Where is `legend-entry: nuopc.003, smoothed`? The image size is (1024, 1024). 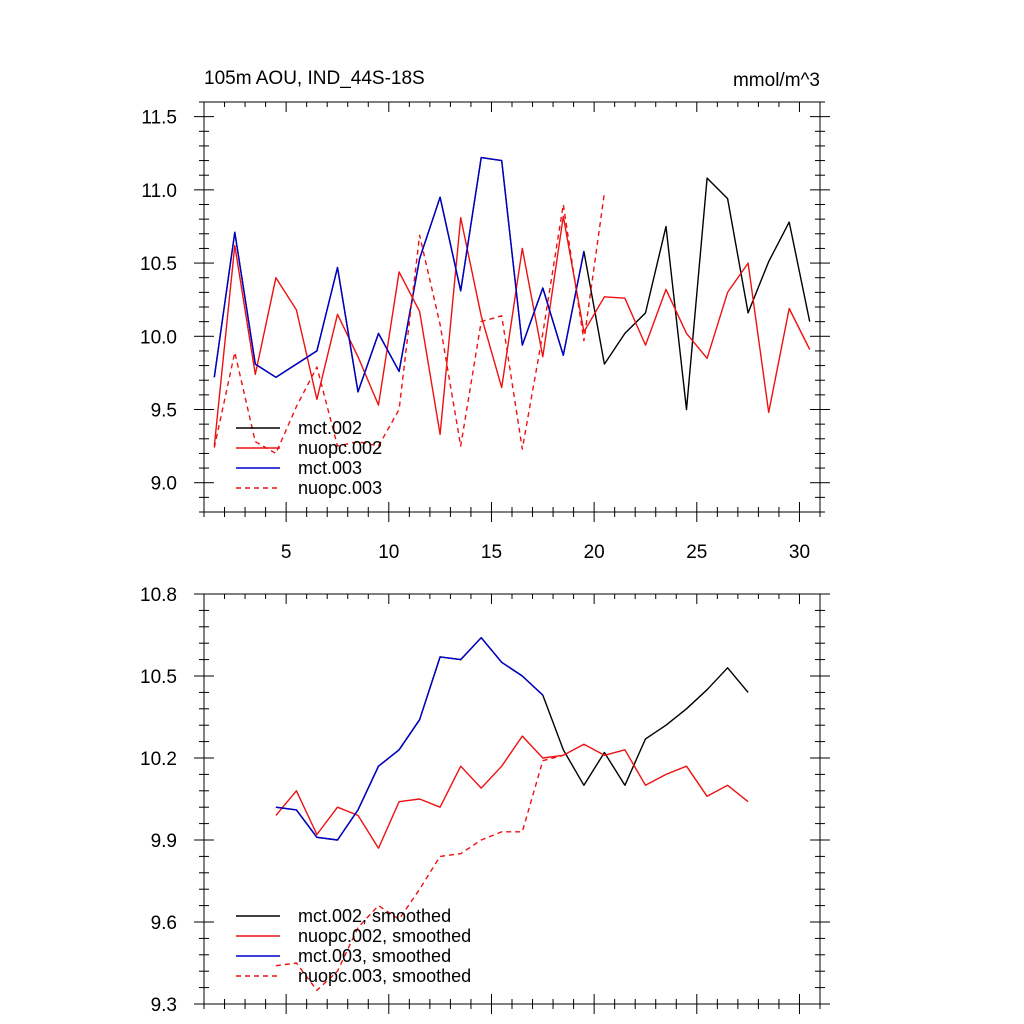 legend-entry: nuopc.003, smoothed is located at coordinates (384, 976).